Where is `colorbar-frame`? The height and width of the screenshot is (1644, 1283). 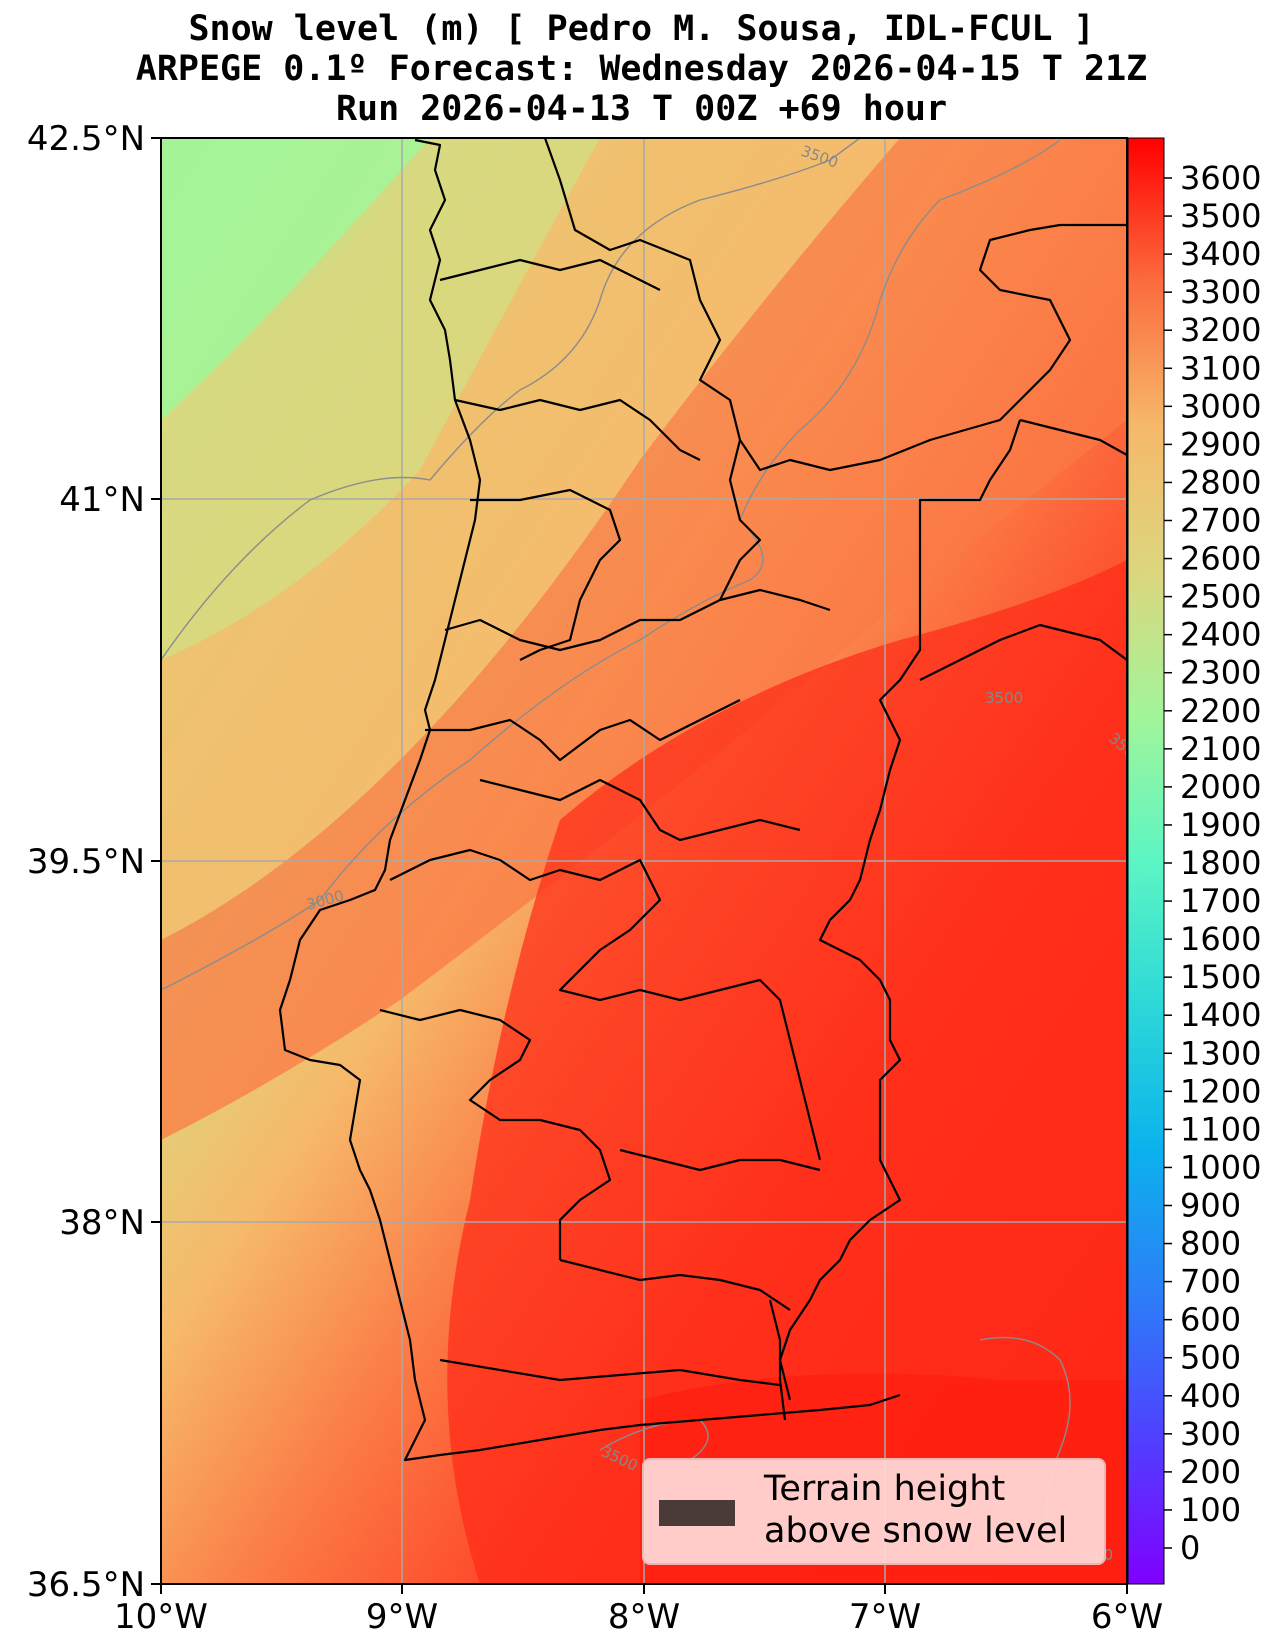
colorbar-frame is located at coordinates (1146, 861).